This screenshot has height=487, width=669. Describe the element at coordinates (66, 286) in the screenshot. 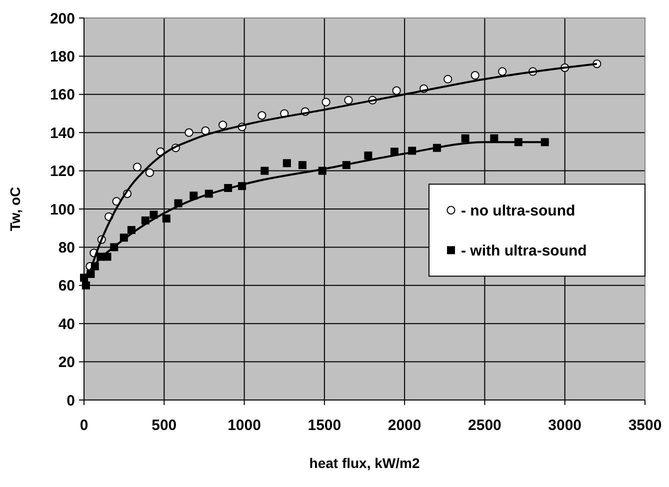

I see `y-tick-label: 60` at that location.